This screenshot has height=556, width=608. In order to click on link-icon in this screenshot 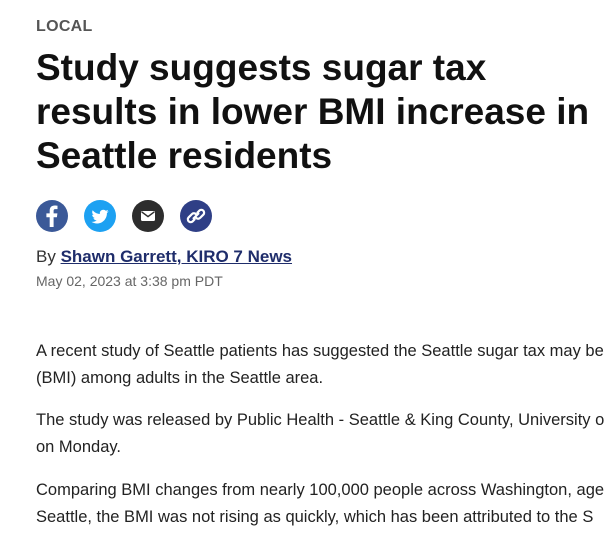, I will do `click(196, 216)`.